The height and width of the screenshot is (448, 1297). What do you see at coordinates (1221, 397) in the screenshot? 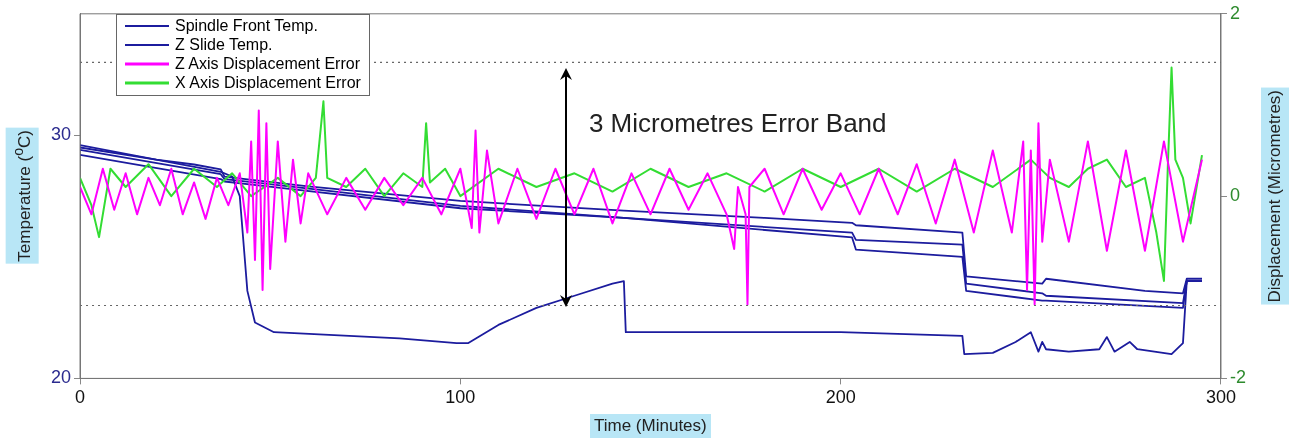
I see `x-tick-label: 300` at bounding box center [1221, 397].